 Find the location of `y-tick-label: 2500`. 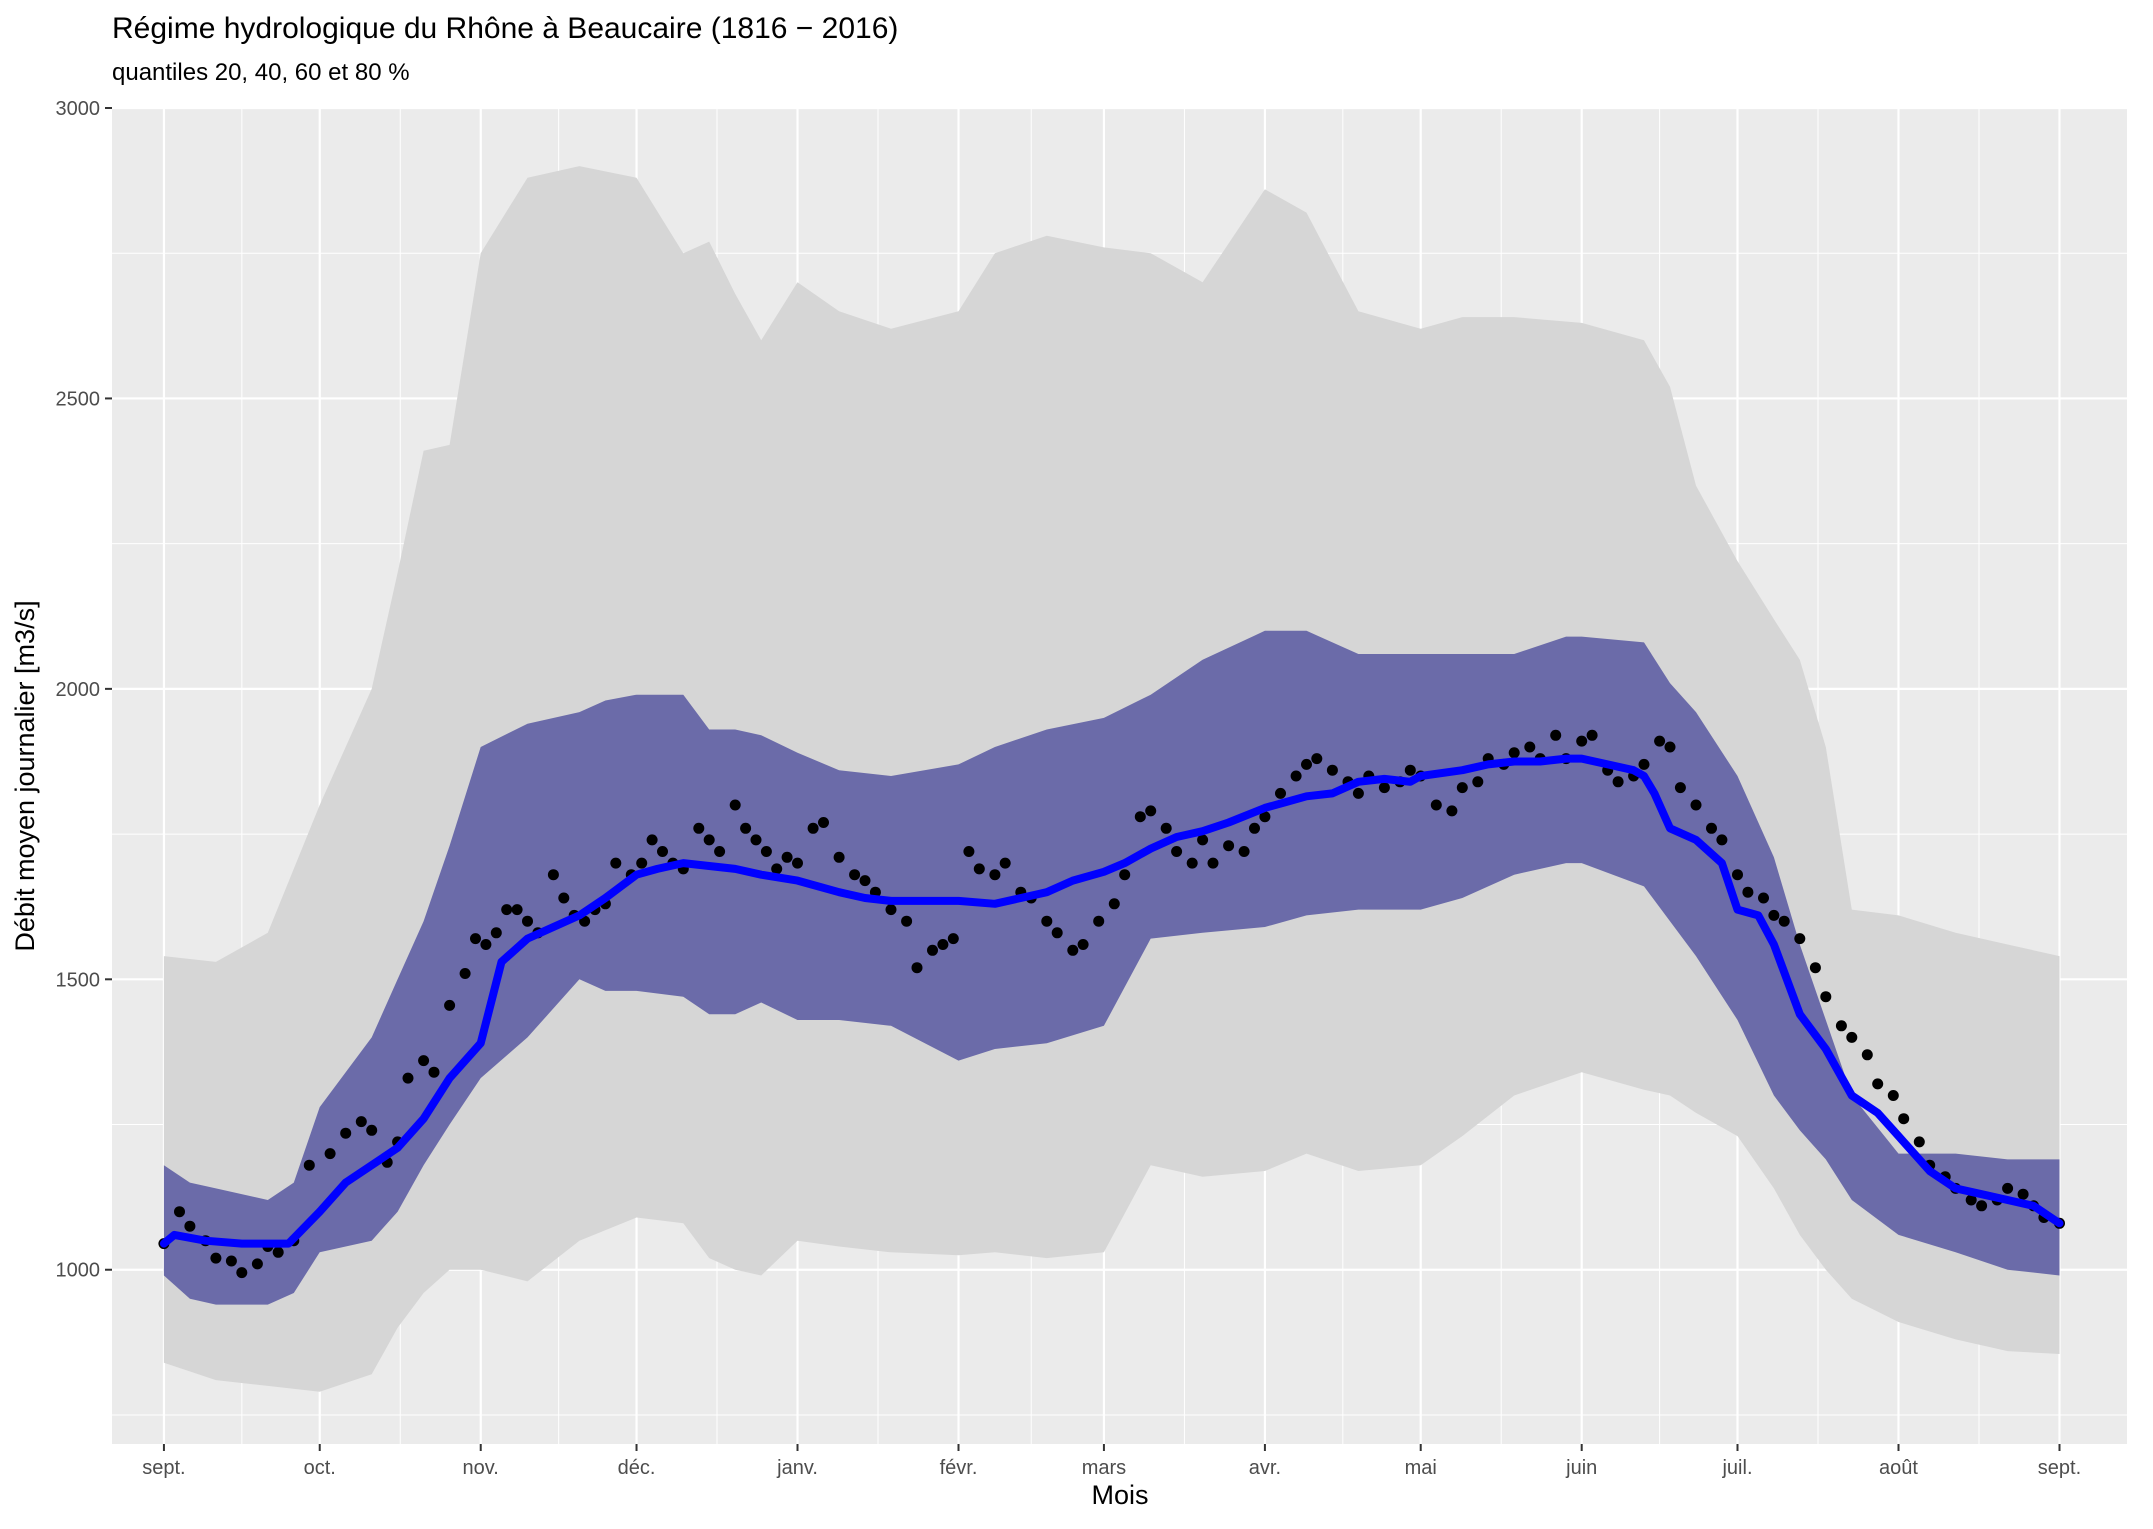

y-tick-label: 2500 is located at coordinates (78, 399).